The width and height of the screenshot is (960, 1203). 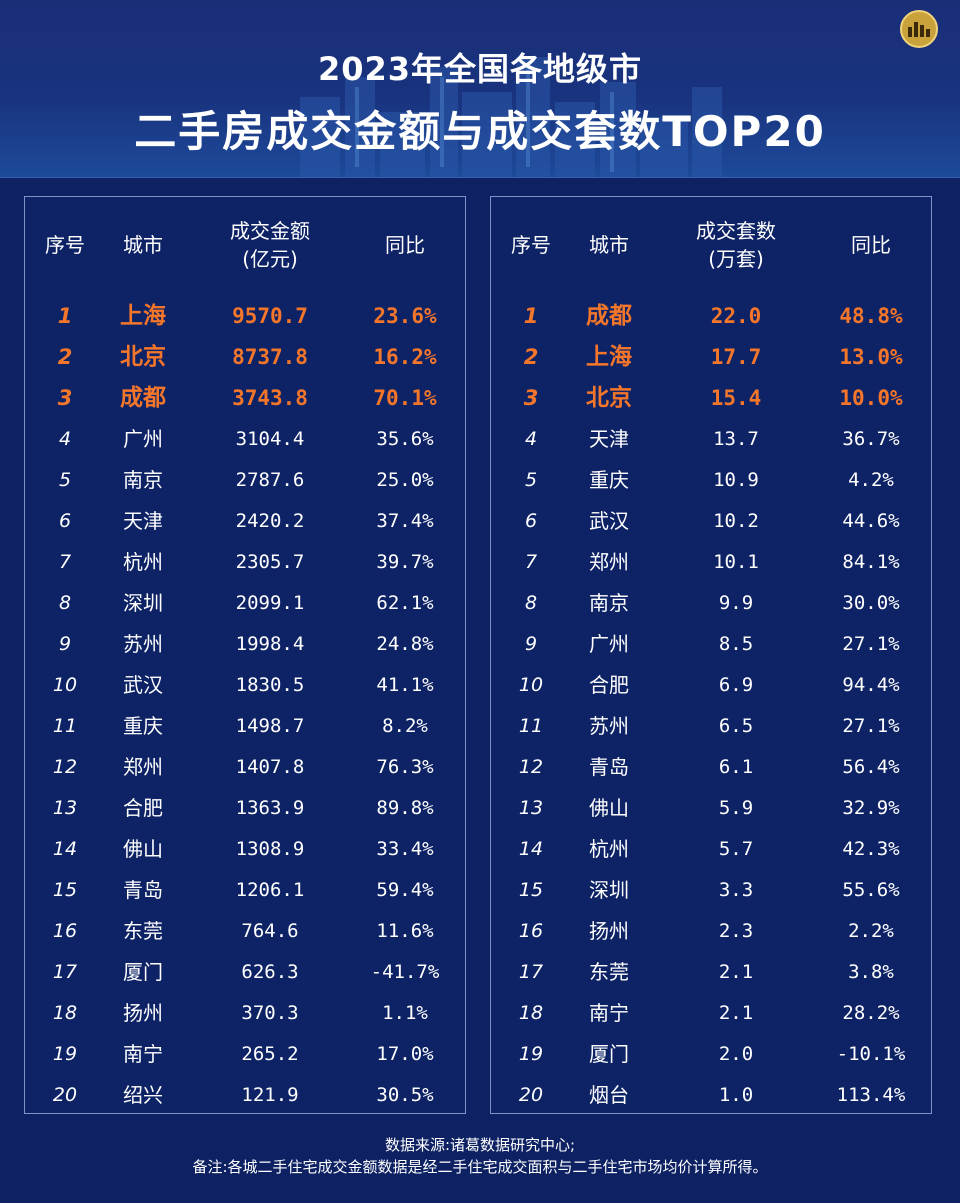 What do you see at coordinates (245, 521) in the screenshot?
I see `table-row: 6 天津 2420.2 37.4%` at bounding box center [245, 521].